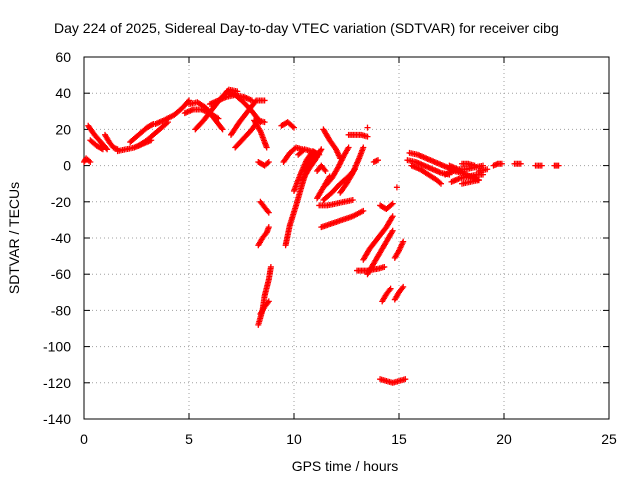 Image resolution: width=640 pixels, height=480 pixels. What do you see at coordinates (63, 93) in the screenshot?
I see `y-tick-label: 40` at bounding box center [63, 93].